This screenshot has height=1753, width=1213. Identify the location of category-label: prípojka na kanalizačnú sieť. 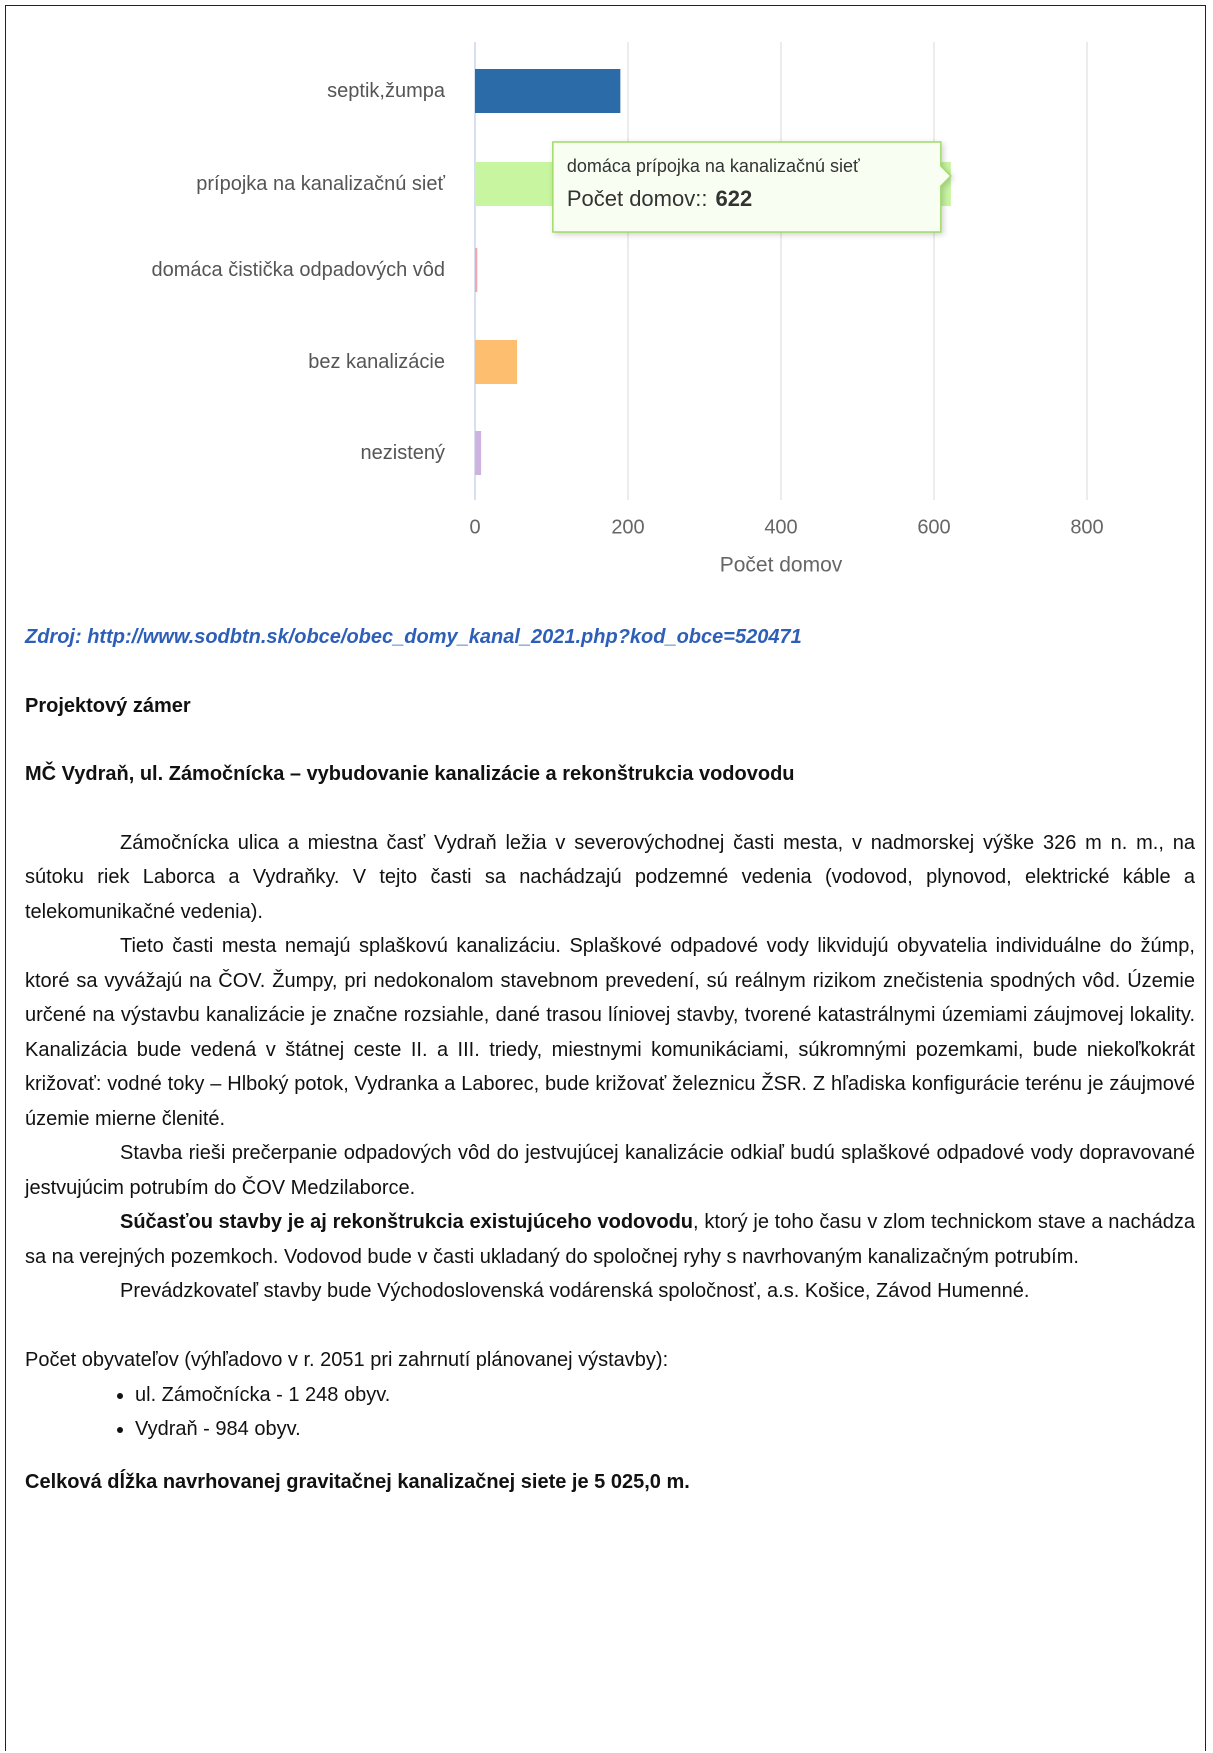
(320, 184).